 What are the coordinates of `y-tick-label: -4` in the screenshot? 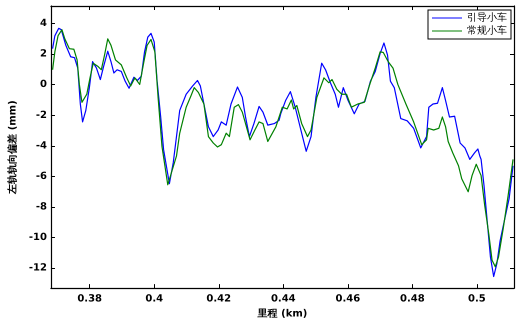 It's located at (42, 146).